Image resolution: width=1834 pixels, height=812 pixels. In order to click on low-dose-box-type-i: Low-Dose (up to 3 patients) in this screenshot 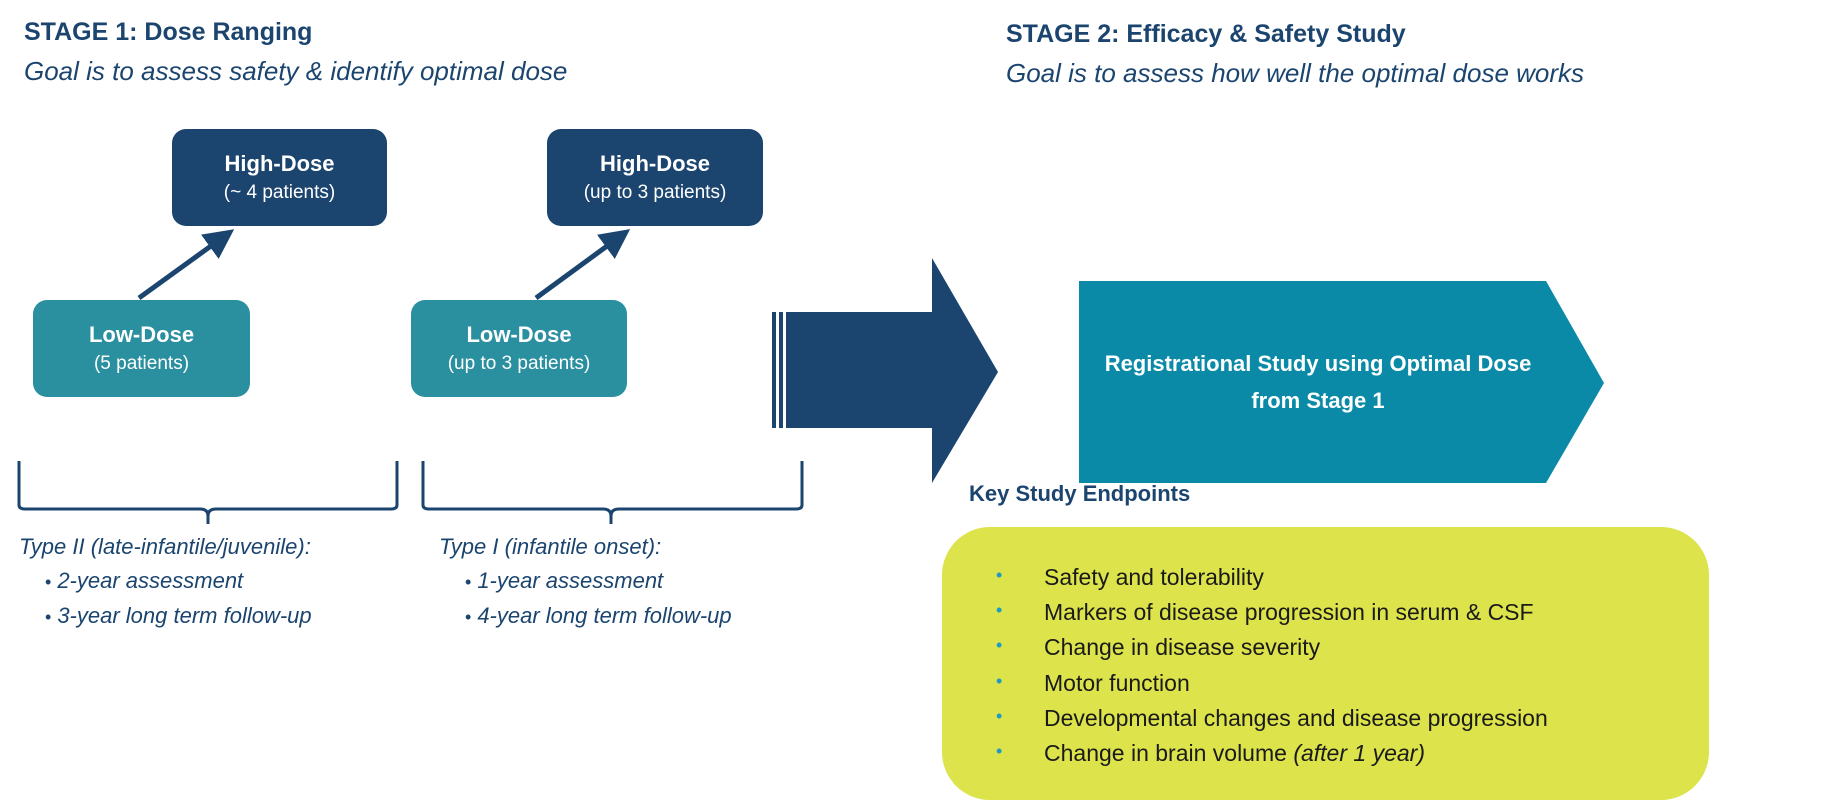, I will do `click(519, 348)`.